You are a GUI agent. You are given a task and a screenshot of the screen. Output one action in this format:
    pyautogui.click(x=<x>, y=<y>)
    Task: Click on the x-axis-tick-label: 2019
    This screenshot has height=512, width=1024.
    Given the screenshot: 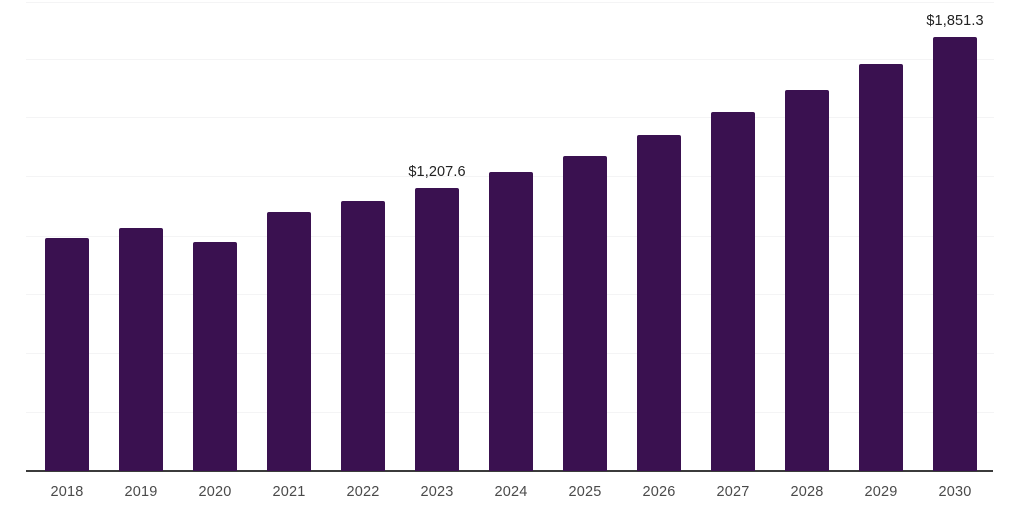 What is the action you would take?
    pyautogui.click(x=141, y=492)
    